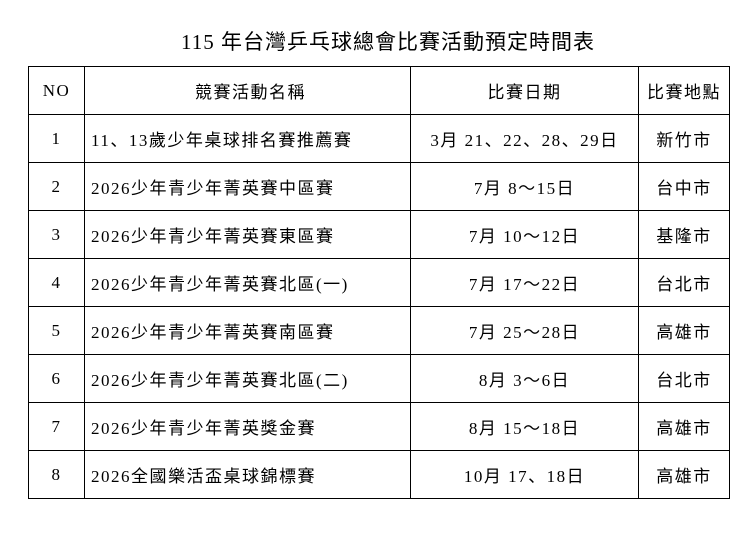 This screenshot has width=751, height=533. What do you see at coordinates (247, 138) in the screenshot?
I see `event-name: 11、13歲少年桌球排名賽推薦賽` at bounding box center [247, 138].